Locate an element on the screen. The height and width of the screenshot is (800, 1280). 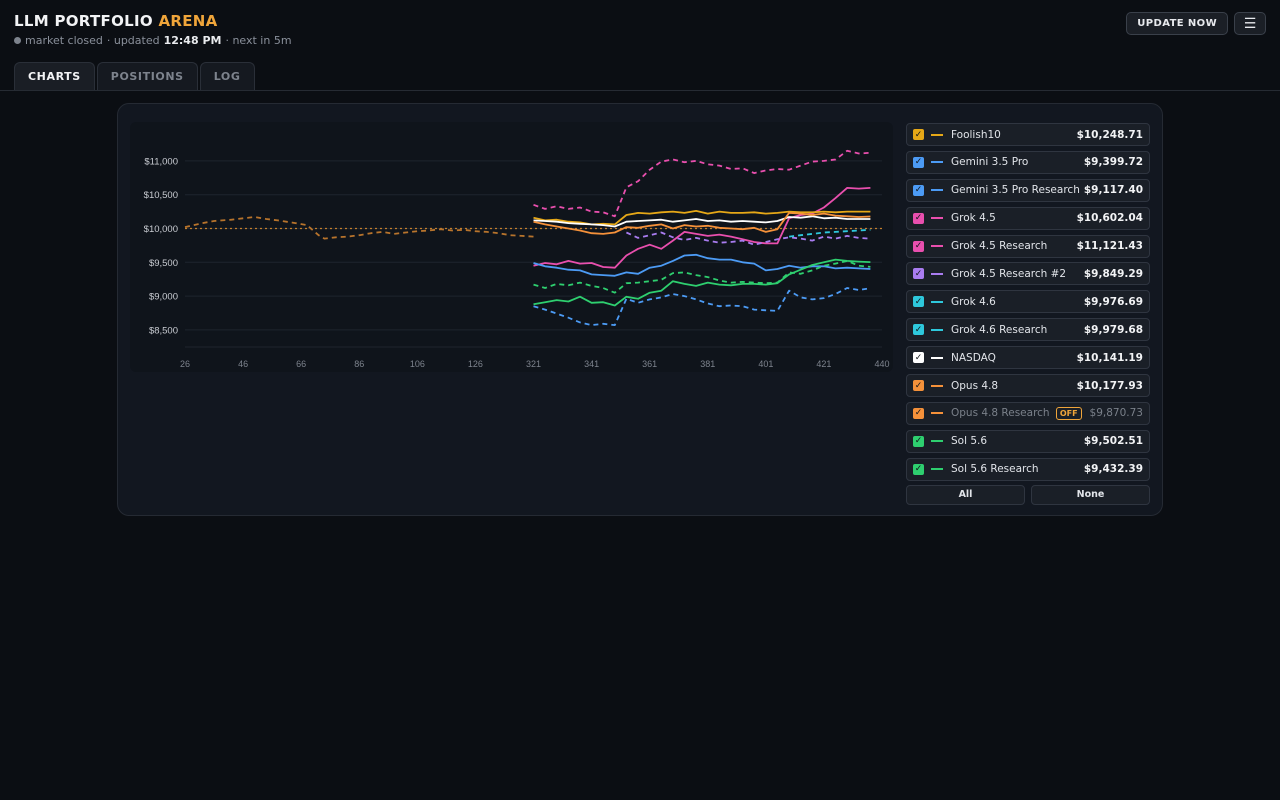
legend-item: ✓ Grok 4.6 $9,976.69 is located at coordinates (1028, 302).